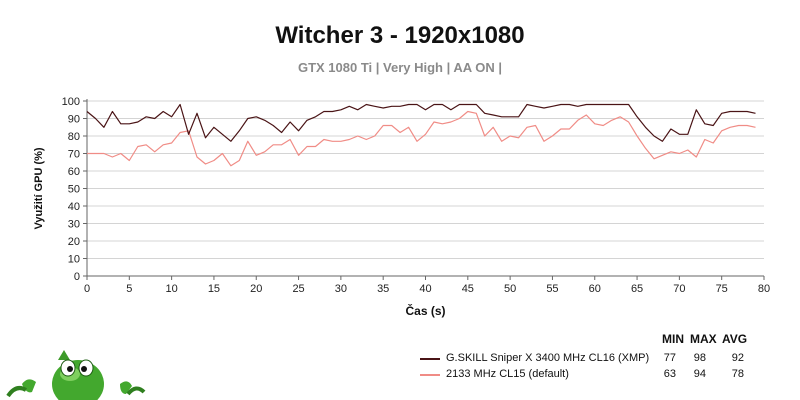 Image resolution: width=800 pixels, height=400 pixels. Describe the element at coordinates (510, 289) in the screenshot. I see `x-tick-label: 50` at that location.